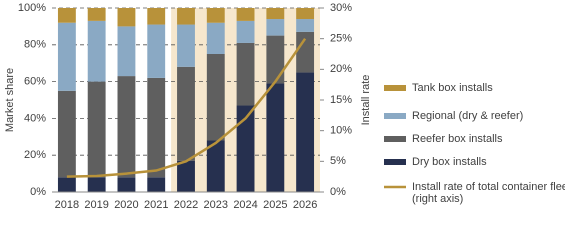  Describe the element at coordinates (338, 161) in the screenshot. I see `y2-tick-label: 5%` at that location.